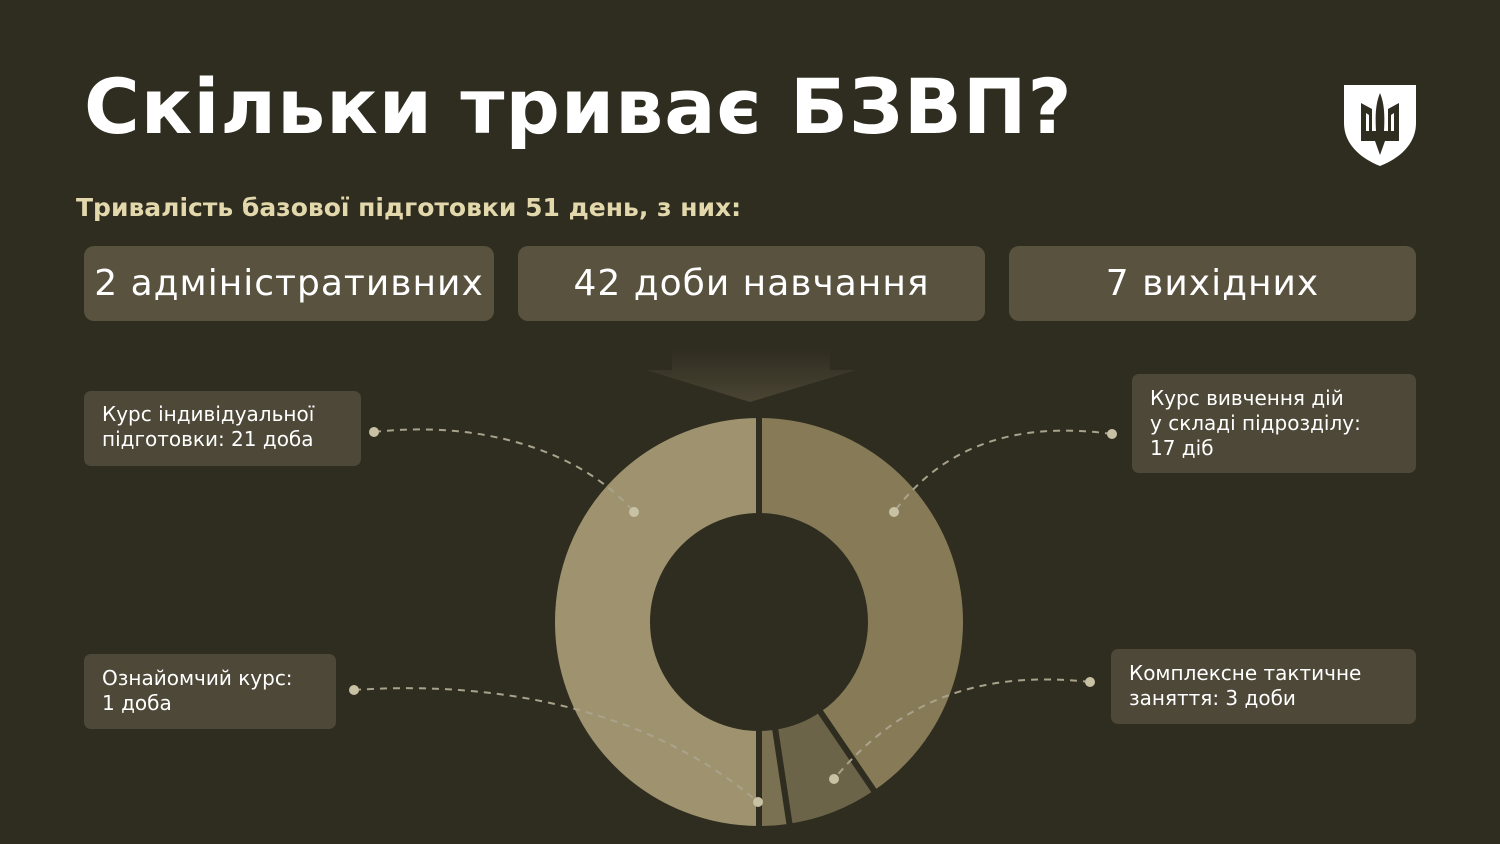 The width and height of the screenshot is (1500, 844). Describe the element at coordinates (894, 512) in the screenshot. I see `dot-unit-inner` at that location.